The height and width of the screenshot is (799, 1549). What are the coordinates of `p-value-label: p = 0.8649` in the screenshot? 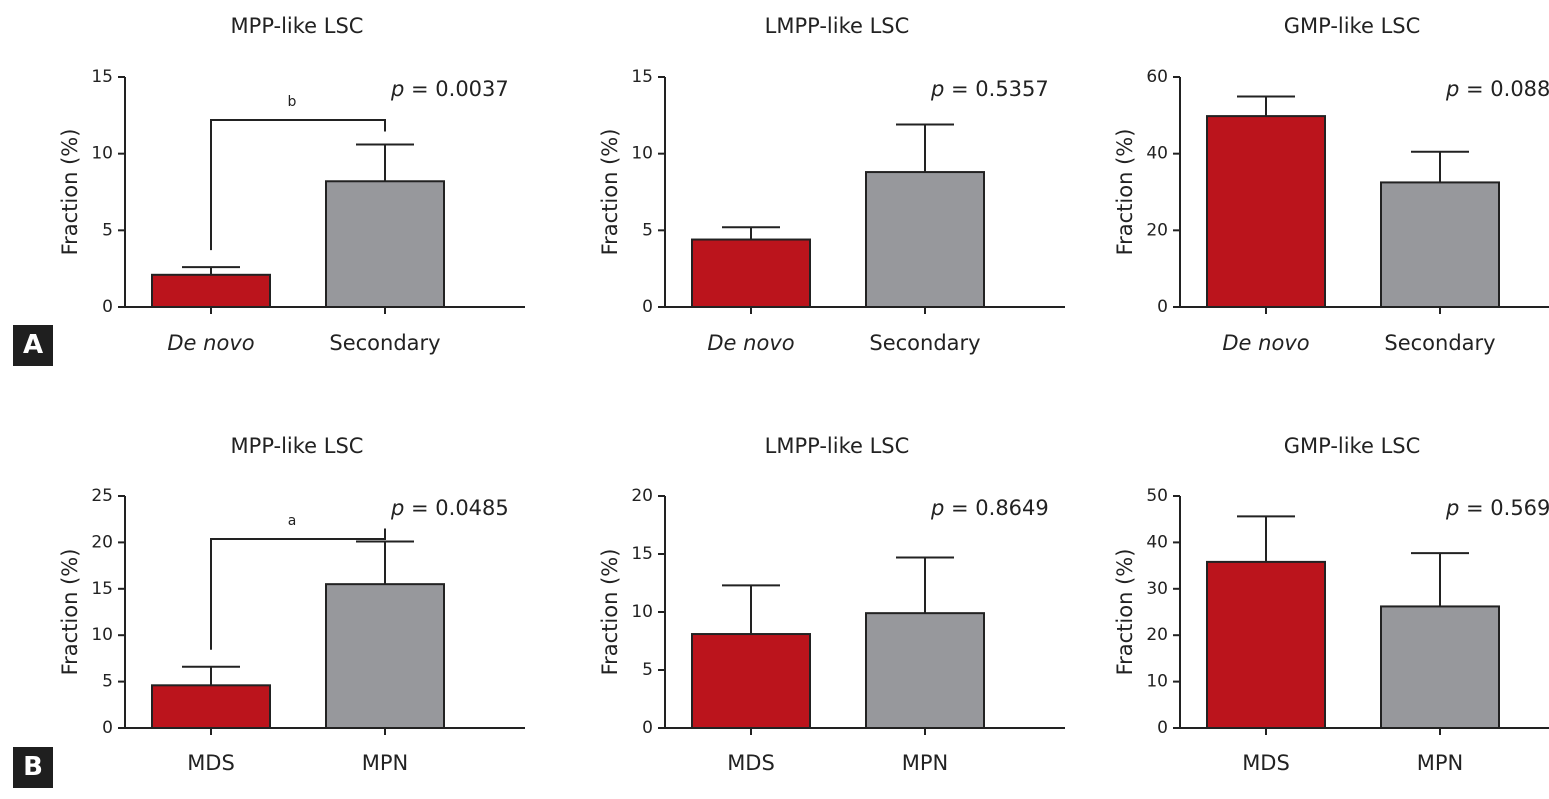 It's located at (989, 508).